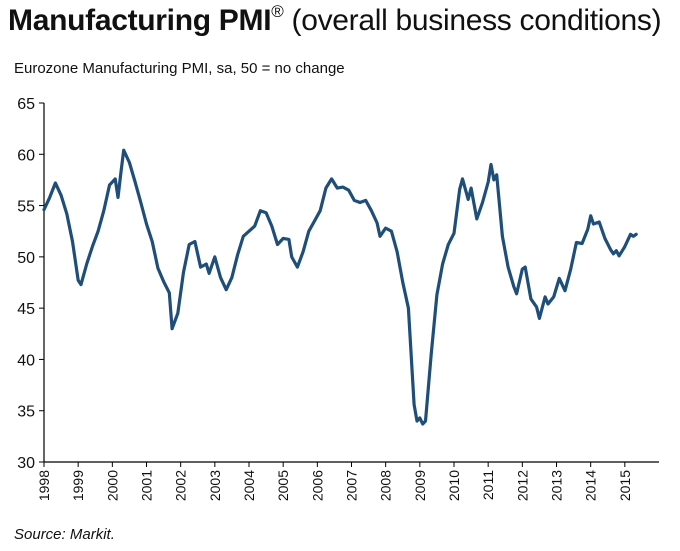  Describe the element at coordinates (26, 463) in the screenshot. I see `y-tick-label-30: 30` at that location.